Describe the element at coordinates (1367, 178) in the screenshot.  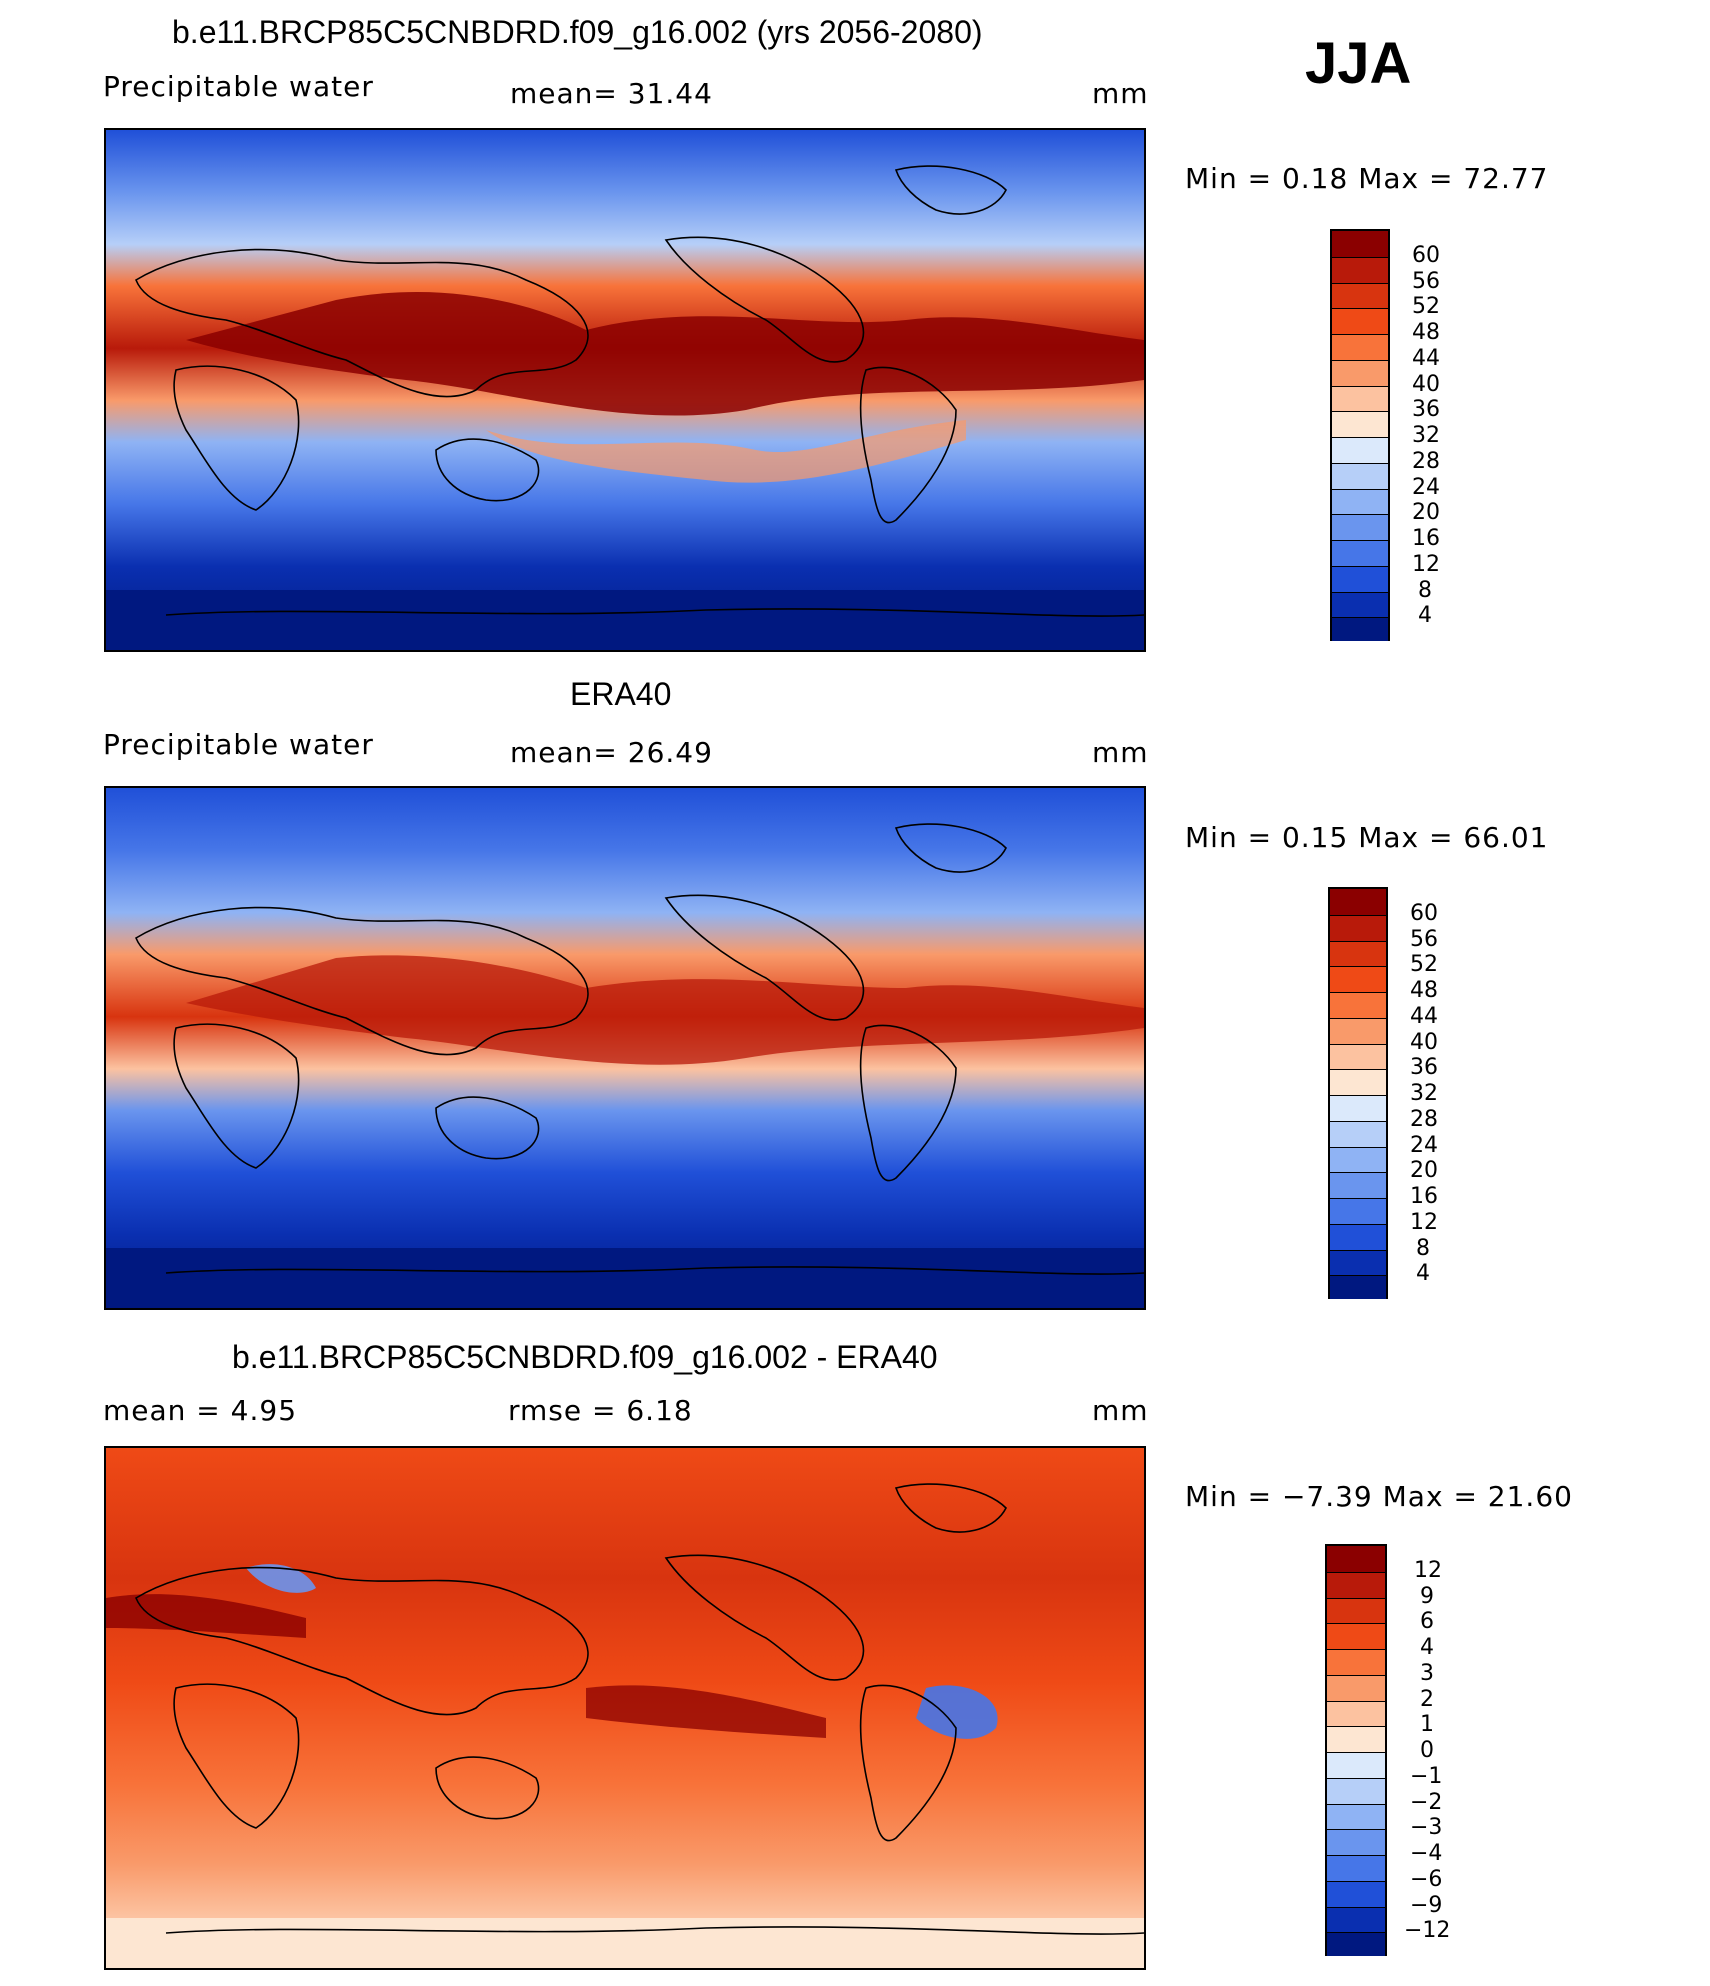
I see `panel-model-minmax: Min = 0.18 Max = 72.77` at that location.